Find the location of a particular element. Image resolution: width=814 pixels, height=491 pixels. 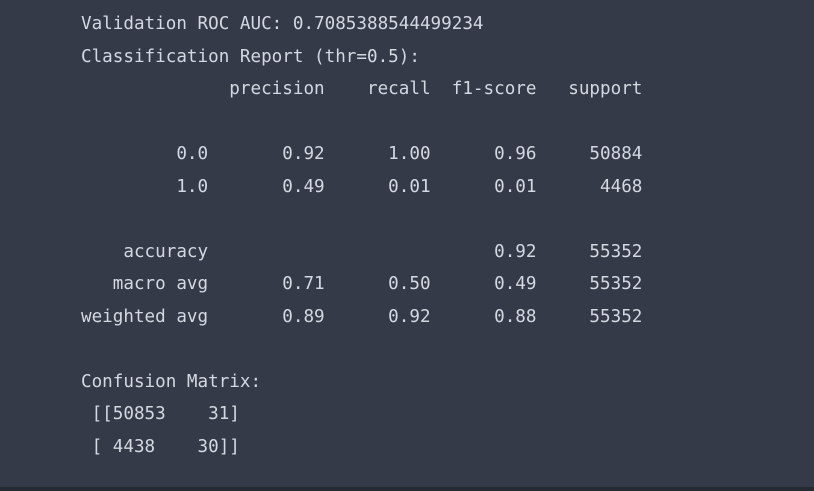

report-title: Classification Report (thr=0.5): is located at coordinates (250, 56).